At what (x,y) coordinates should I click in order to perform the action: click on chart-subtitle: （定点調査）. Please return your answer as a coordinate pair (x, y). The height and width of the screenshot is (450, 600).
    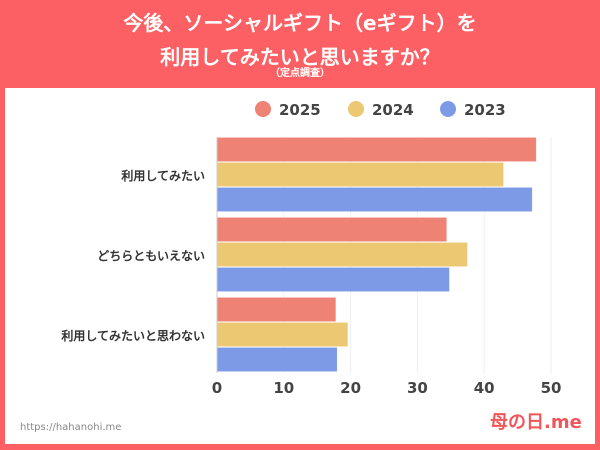
    Looking at the image, I should click on (300, 73).